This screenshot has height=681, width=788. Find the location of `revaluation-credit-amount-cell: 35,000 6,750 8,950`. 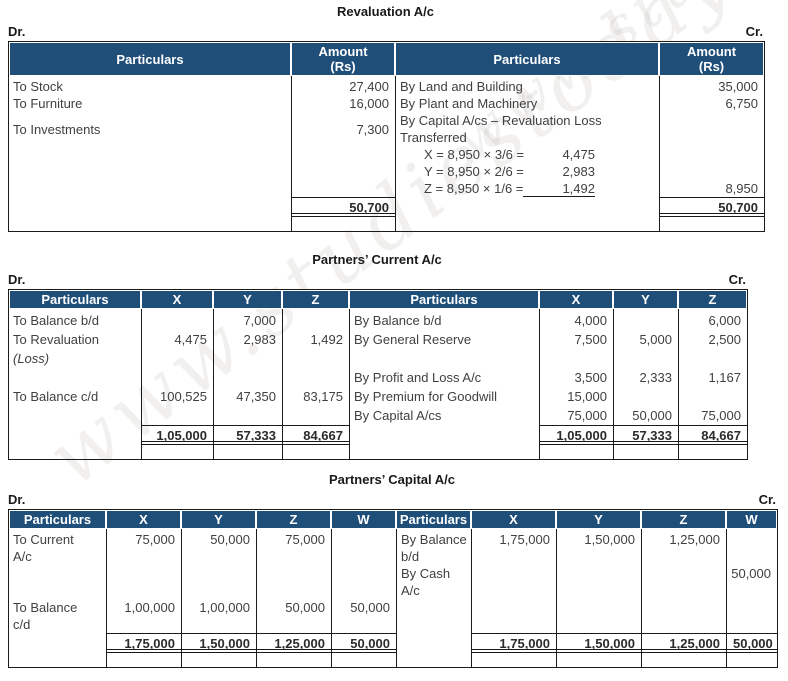

revaluation-credit-amount-cell: 35,000 6,750 8,950 is located at coordinates (711, 136).